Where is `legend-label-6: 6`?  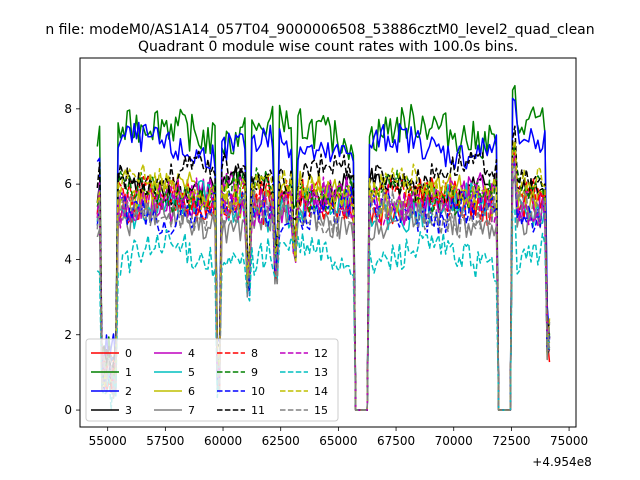
legend-label-6: 6 is located at coordinates (191, 391).